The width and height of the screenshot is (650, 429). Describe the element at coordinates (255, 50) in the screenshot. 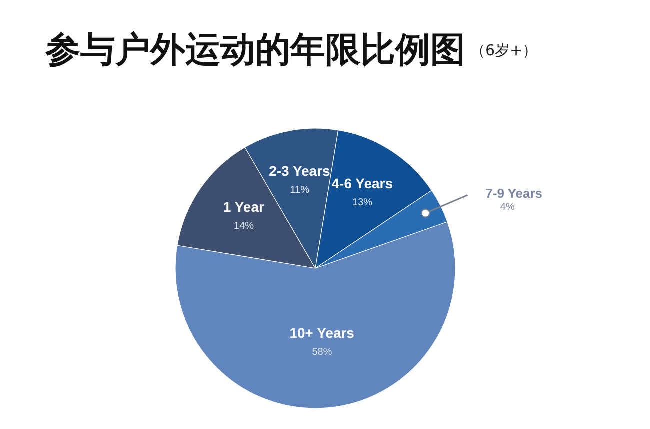

I see `chart-title: 参与户外运动的年限比例图` at that location.